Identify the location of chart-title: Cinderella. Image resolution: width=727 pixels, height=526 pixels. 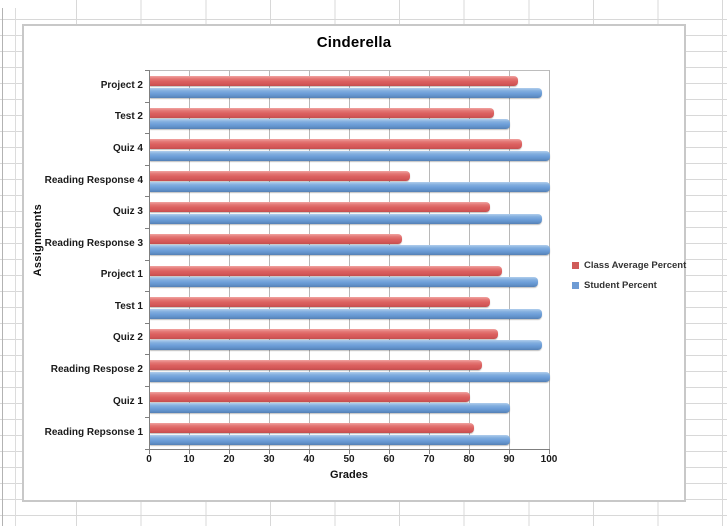
(354, 42).